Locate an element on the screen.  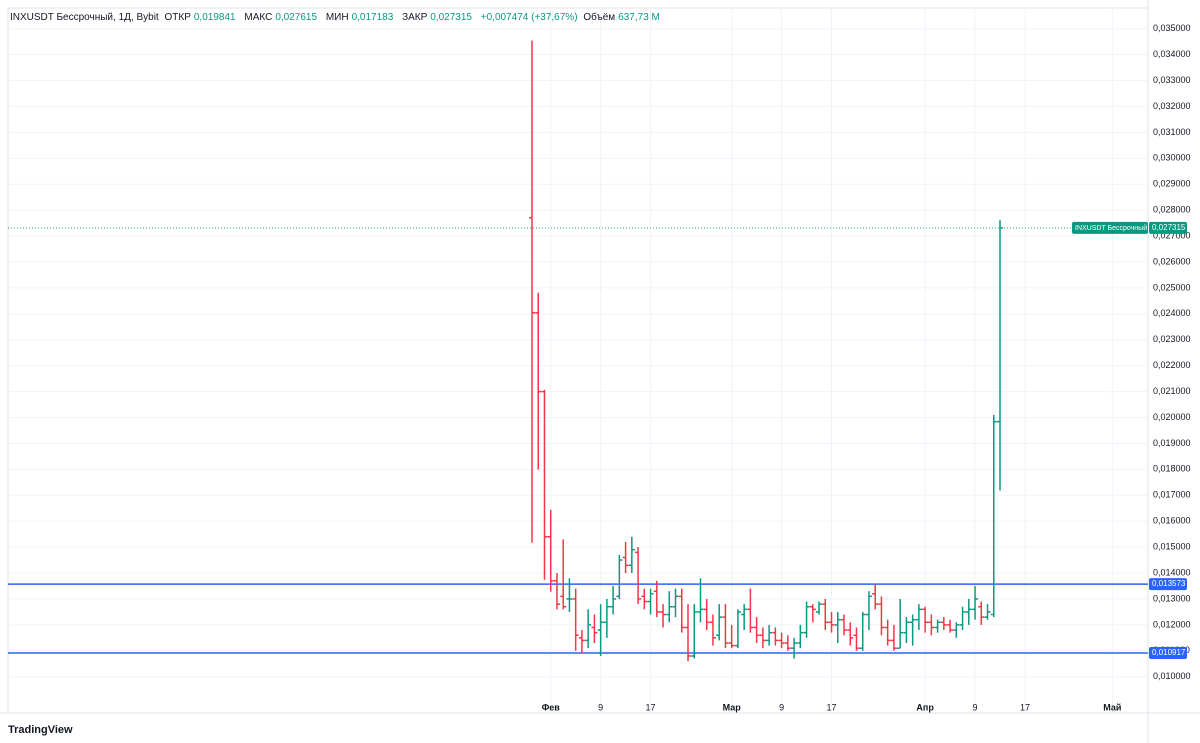
x-tick-label: Май is located at coordinates (1112, 707).